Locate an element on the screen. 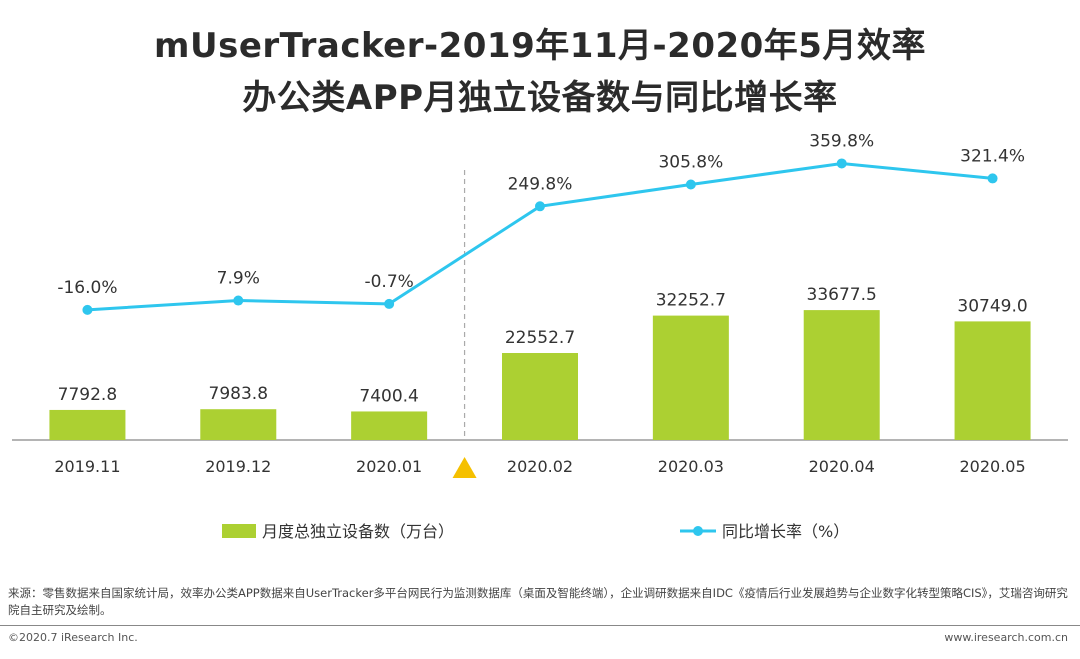 The image size is (1080, 659). growth-label-2020.01: -0.7% is located at coordinates (388, 282).